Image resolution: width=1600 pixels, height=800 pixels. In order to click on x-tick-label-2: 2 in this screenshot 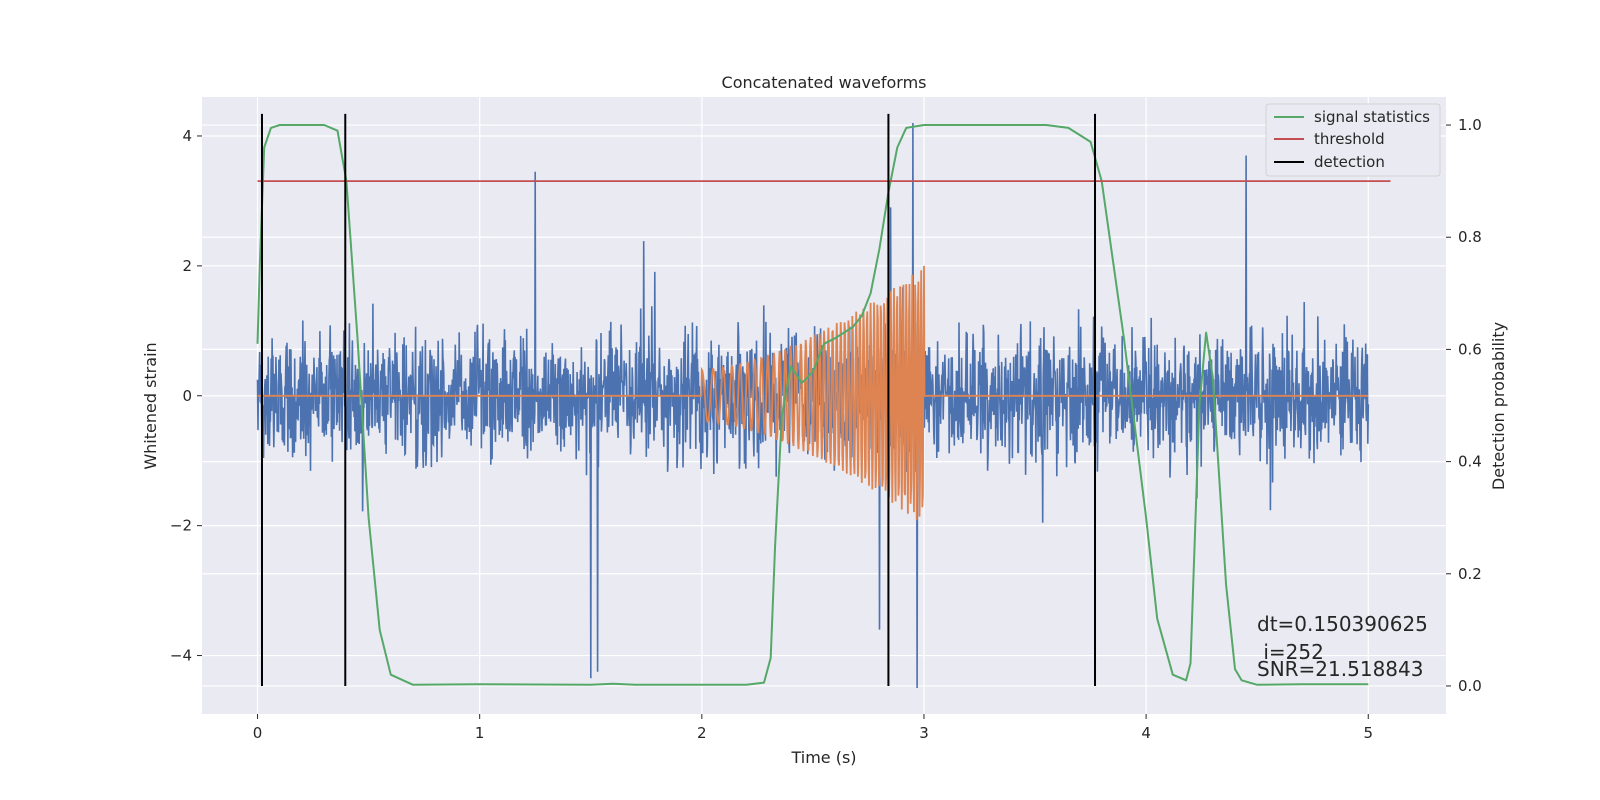, I will do `click(702, 733)`.